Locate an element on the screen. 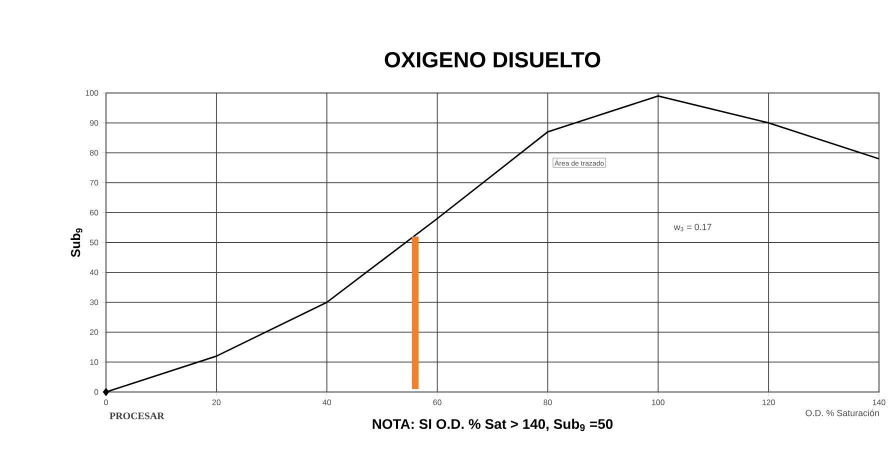  text: NOTA: SI O.D. % Sat > 140, Sub$_{9}$ =50 is located at coordinates (492, 425).